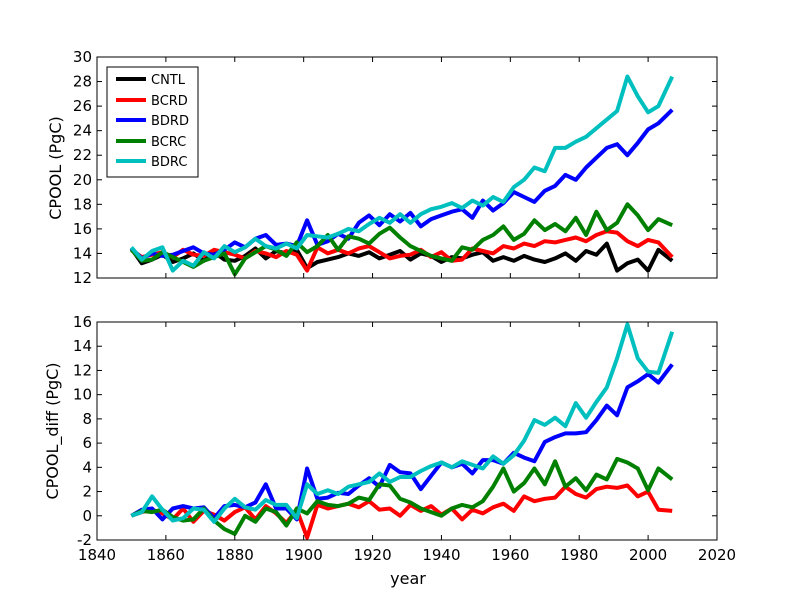 The image size is (800, 600). I want to click on top-ytick-label: 18, so click(82, 204).